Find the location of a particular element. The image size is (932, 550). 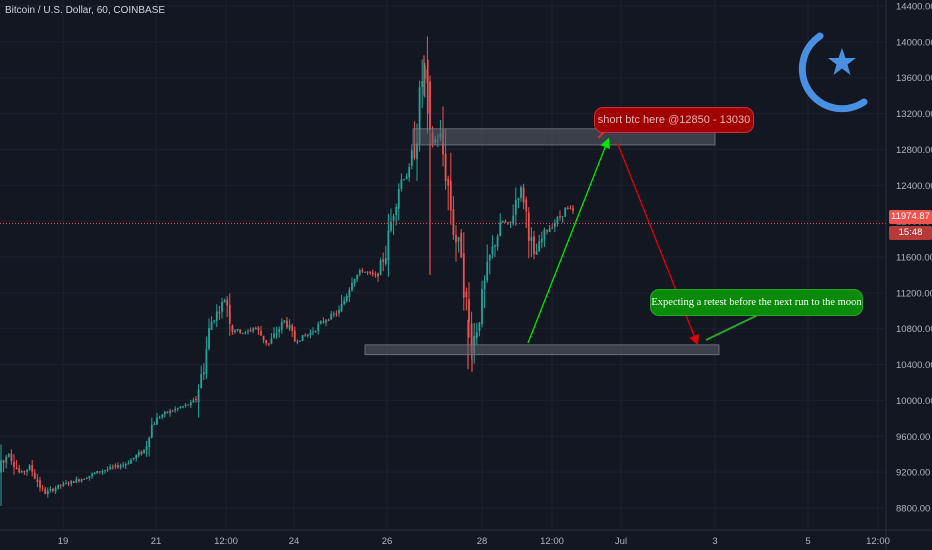

up-arrow is located at coordinates (568, 240).